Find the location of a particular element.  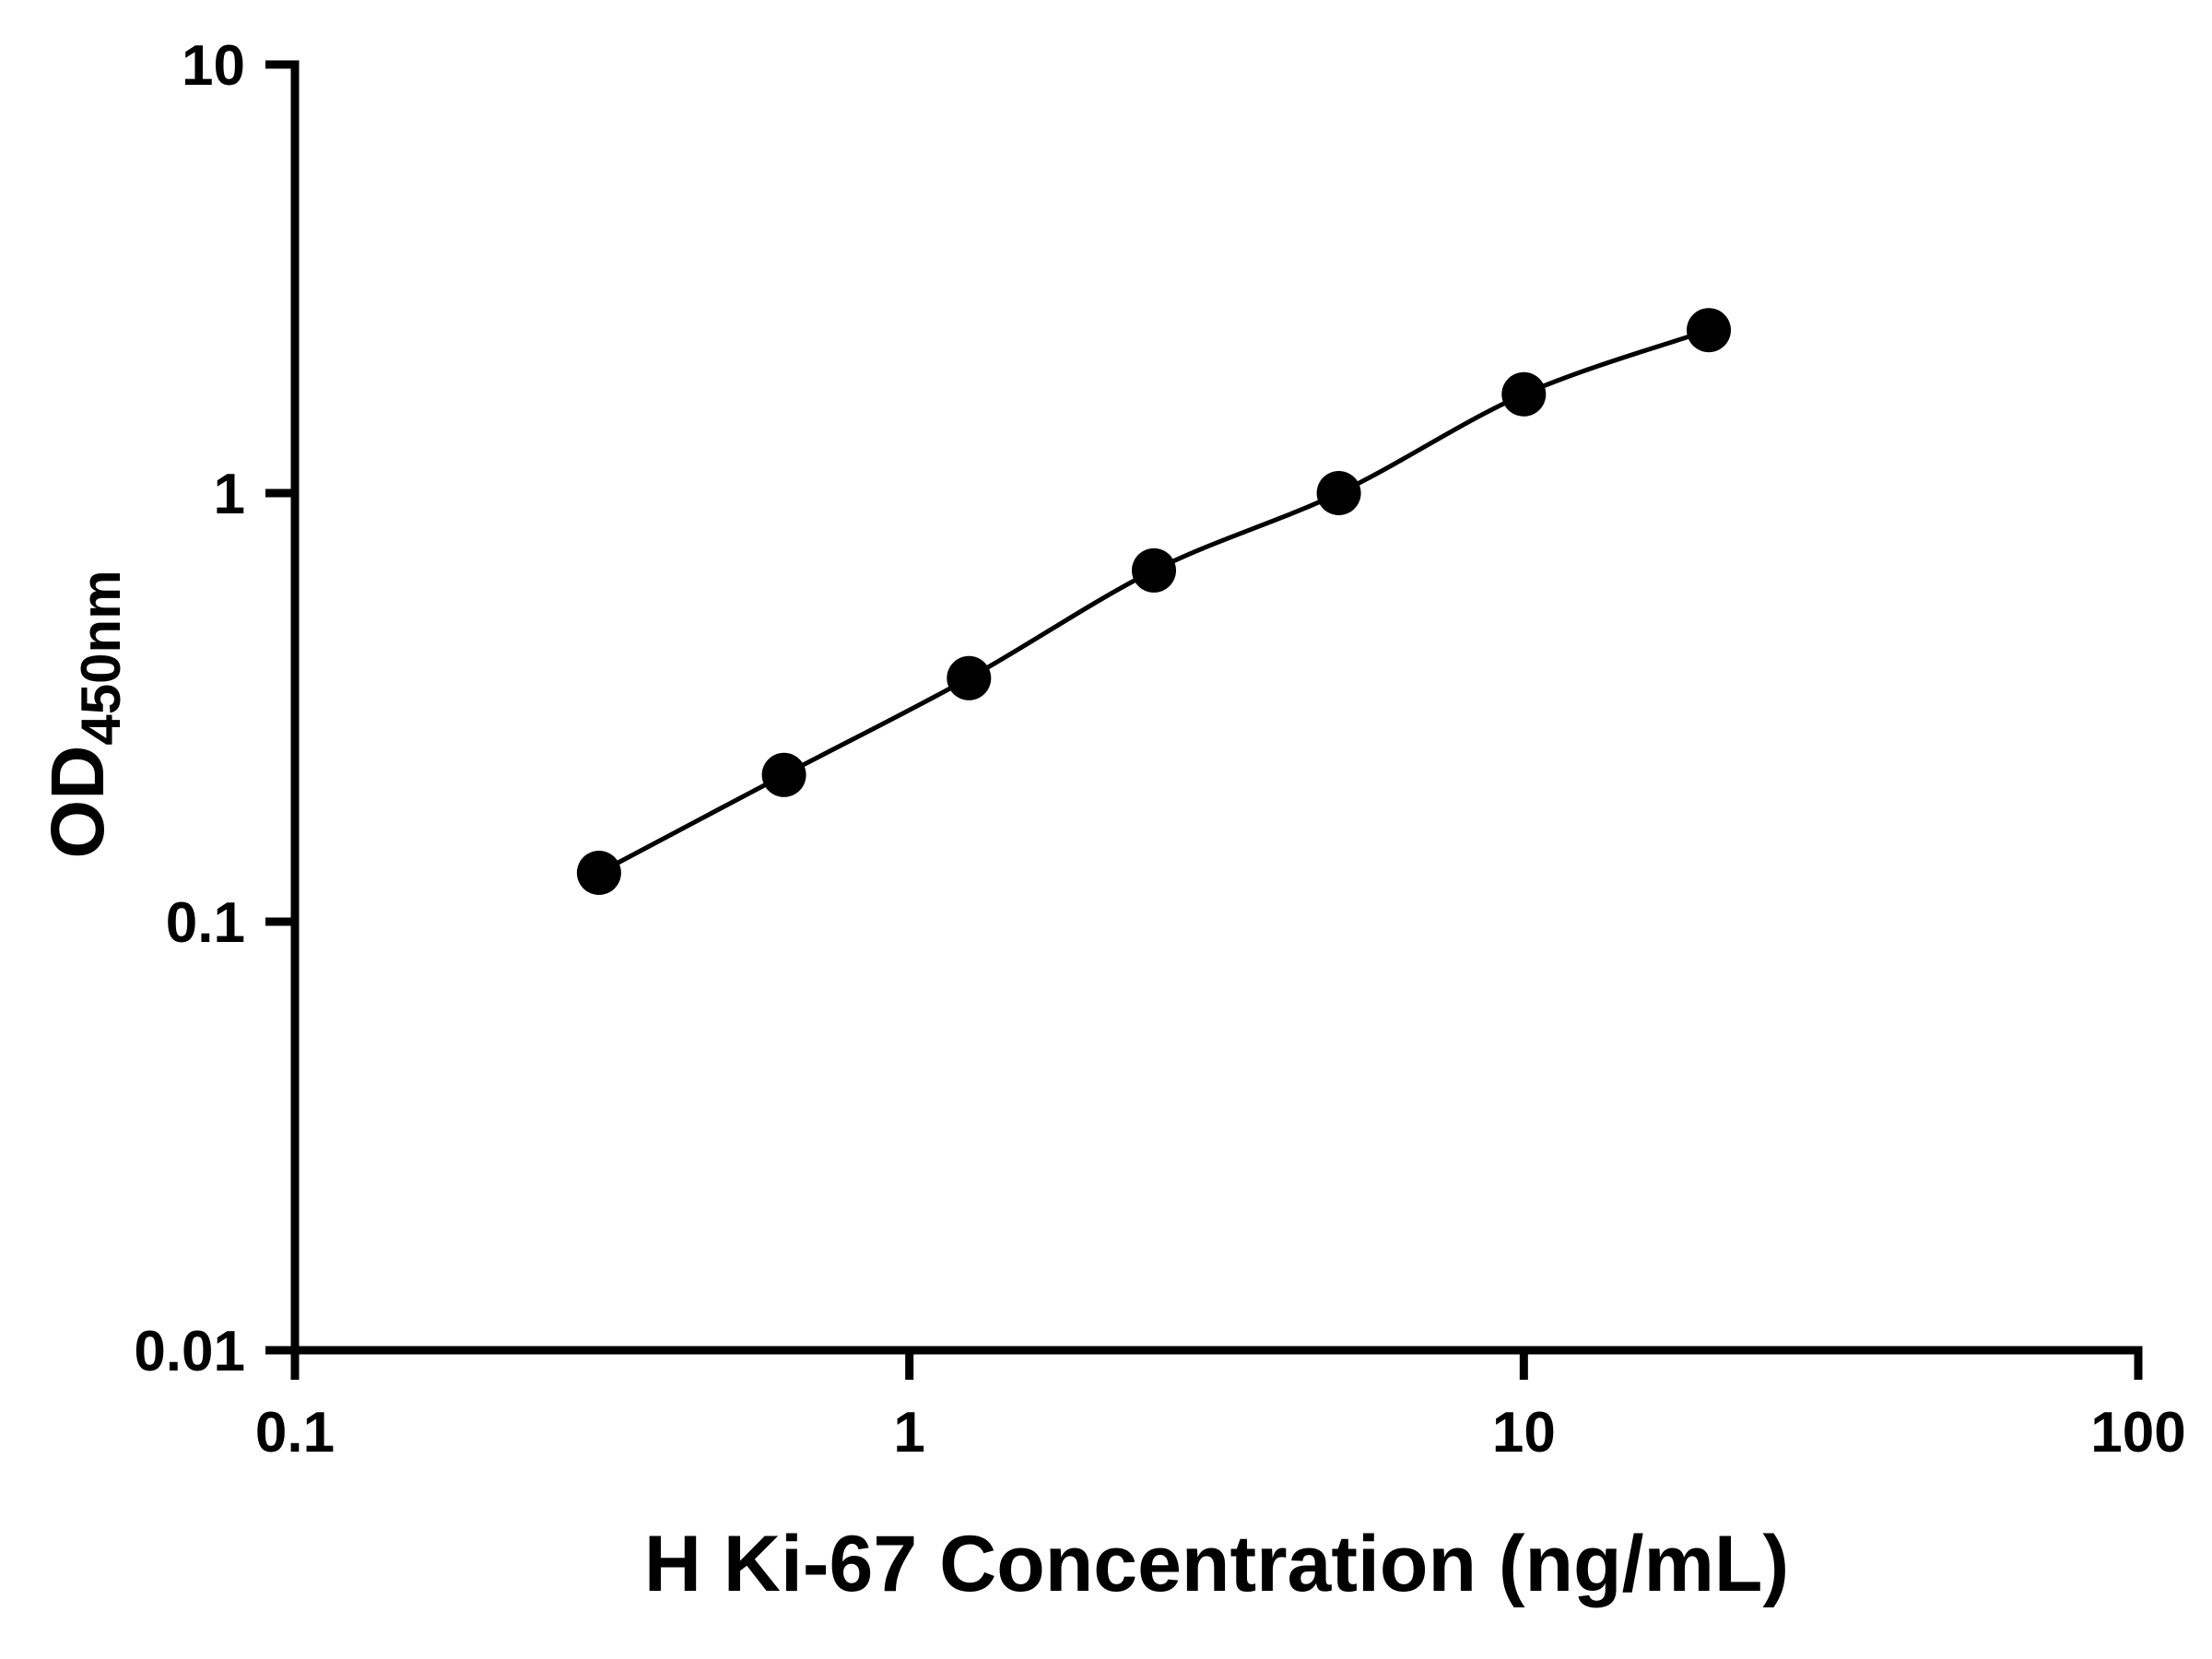

y-axis-tick-label: 0.01 is located at coordinates (189, 1351).